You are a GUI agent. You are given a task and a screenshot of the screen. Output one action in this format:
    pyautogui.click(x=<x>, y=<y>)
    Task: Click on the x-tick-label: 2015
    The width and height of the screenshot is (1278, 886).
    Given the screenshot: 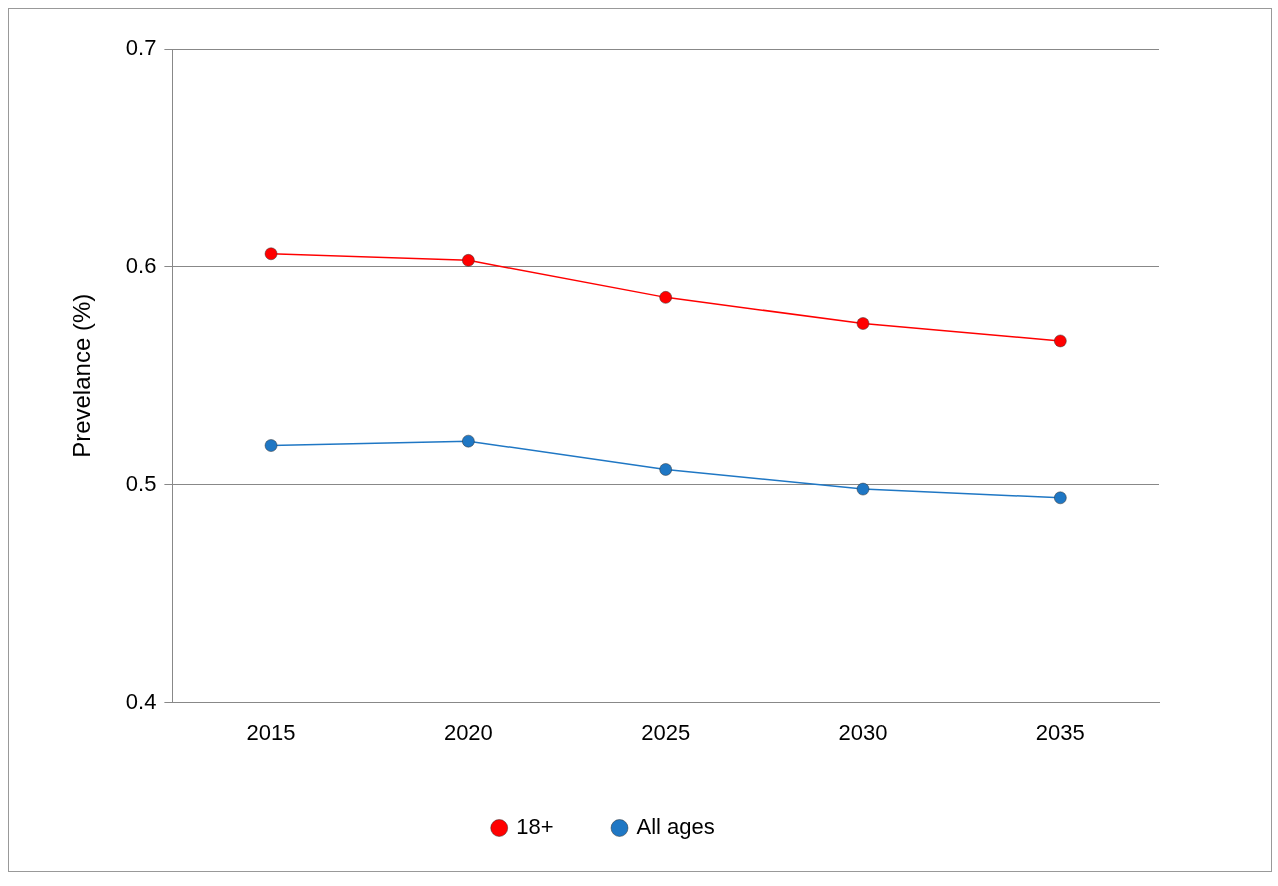 What is the action you would take?
    pyautogui.click(x=271, y=732)
    